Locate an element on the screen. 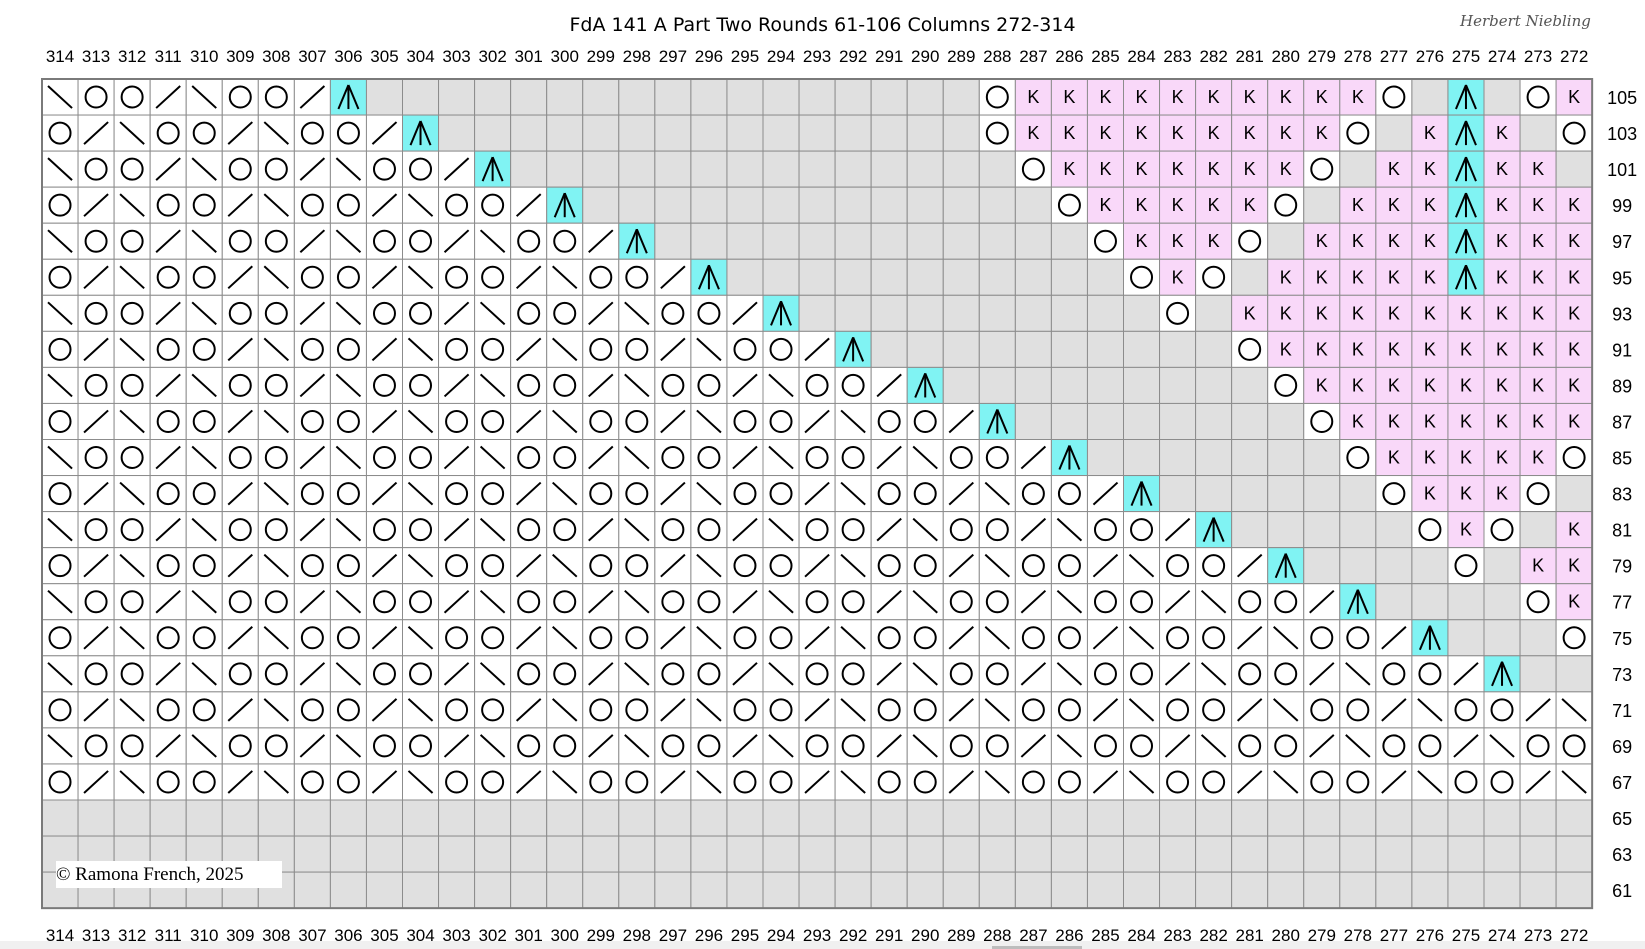 The height and width of the screenshot is (949, 1645). column-label-top-299: 299 is located at coordinates (601, 56).